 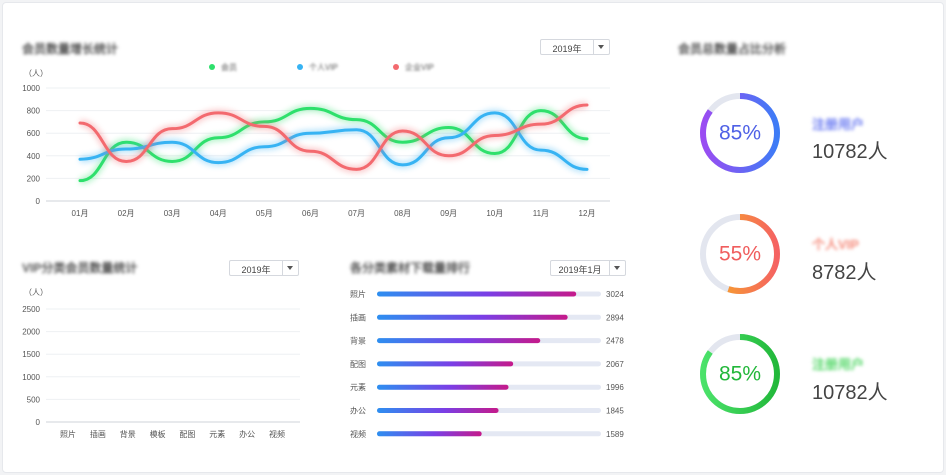 I want to click on rank-month-select: 2019年1月, so click(x=588, y=268).